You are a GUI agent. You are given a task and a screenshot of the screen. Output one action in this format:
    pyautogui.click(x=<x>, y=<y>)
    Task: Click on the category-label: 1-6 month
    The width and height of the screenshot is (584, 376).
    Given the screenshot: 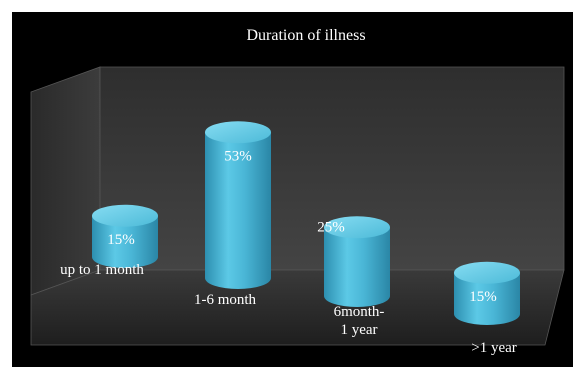 What is the action you would take?
    pyautogui.click(x=225, y=300)
    